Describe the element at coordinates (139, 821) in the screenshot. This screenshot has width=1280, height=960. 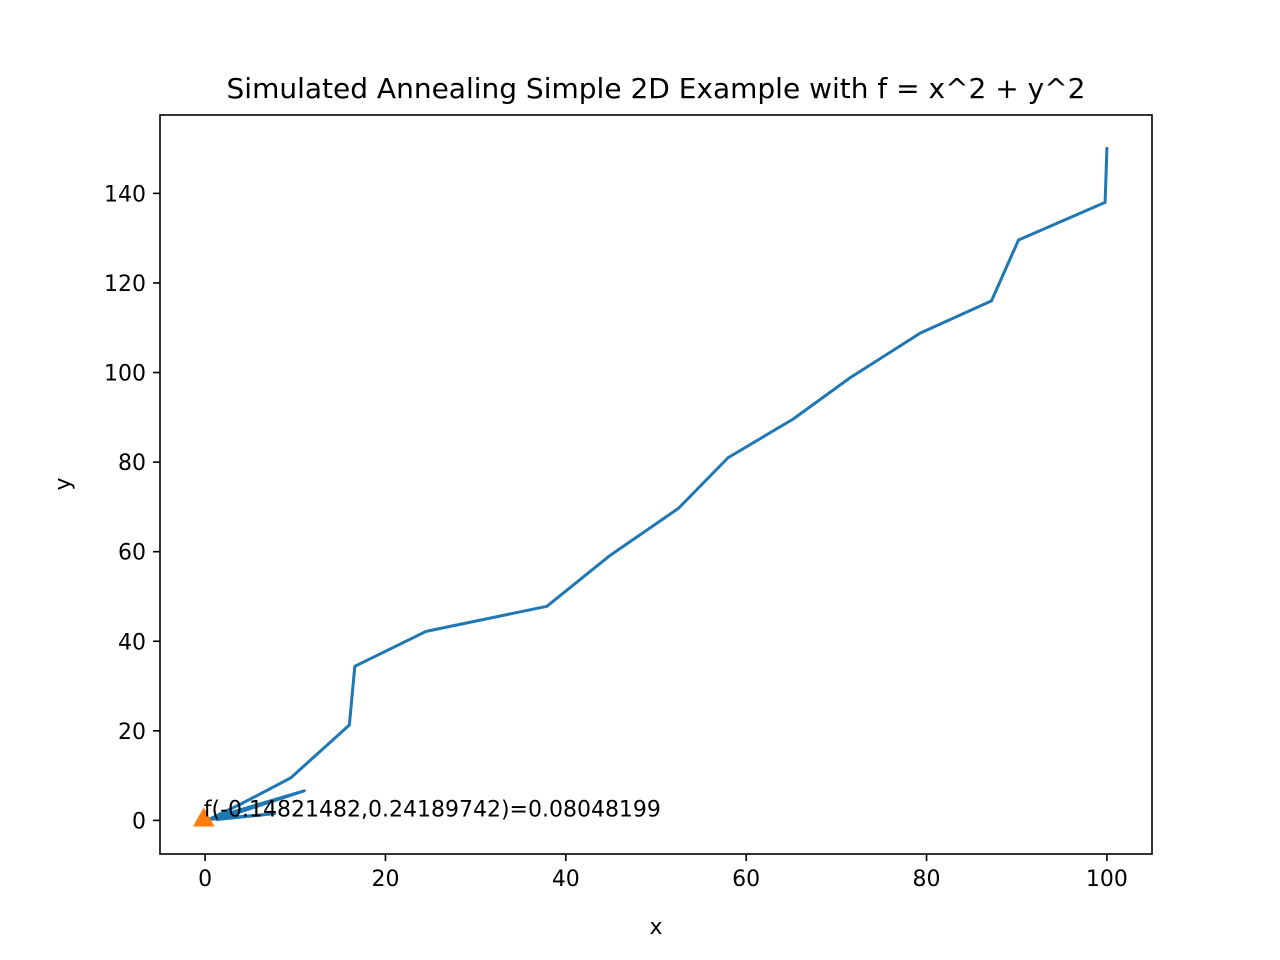
I see `y-tick-label-0: 0` at that location.